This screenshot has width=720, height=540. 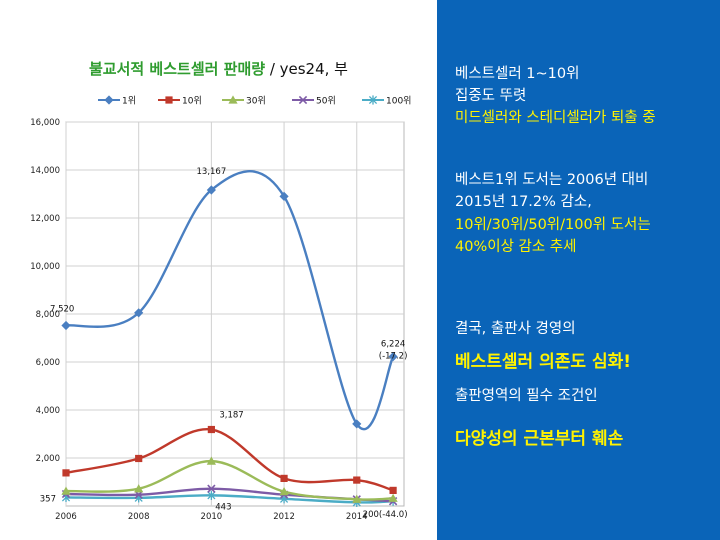 What do you see at coordinates (523, 202) in the screenshot?
I see `panel-line-5: 2015년 17.2% 감소,` at bounding box center [523, 202].